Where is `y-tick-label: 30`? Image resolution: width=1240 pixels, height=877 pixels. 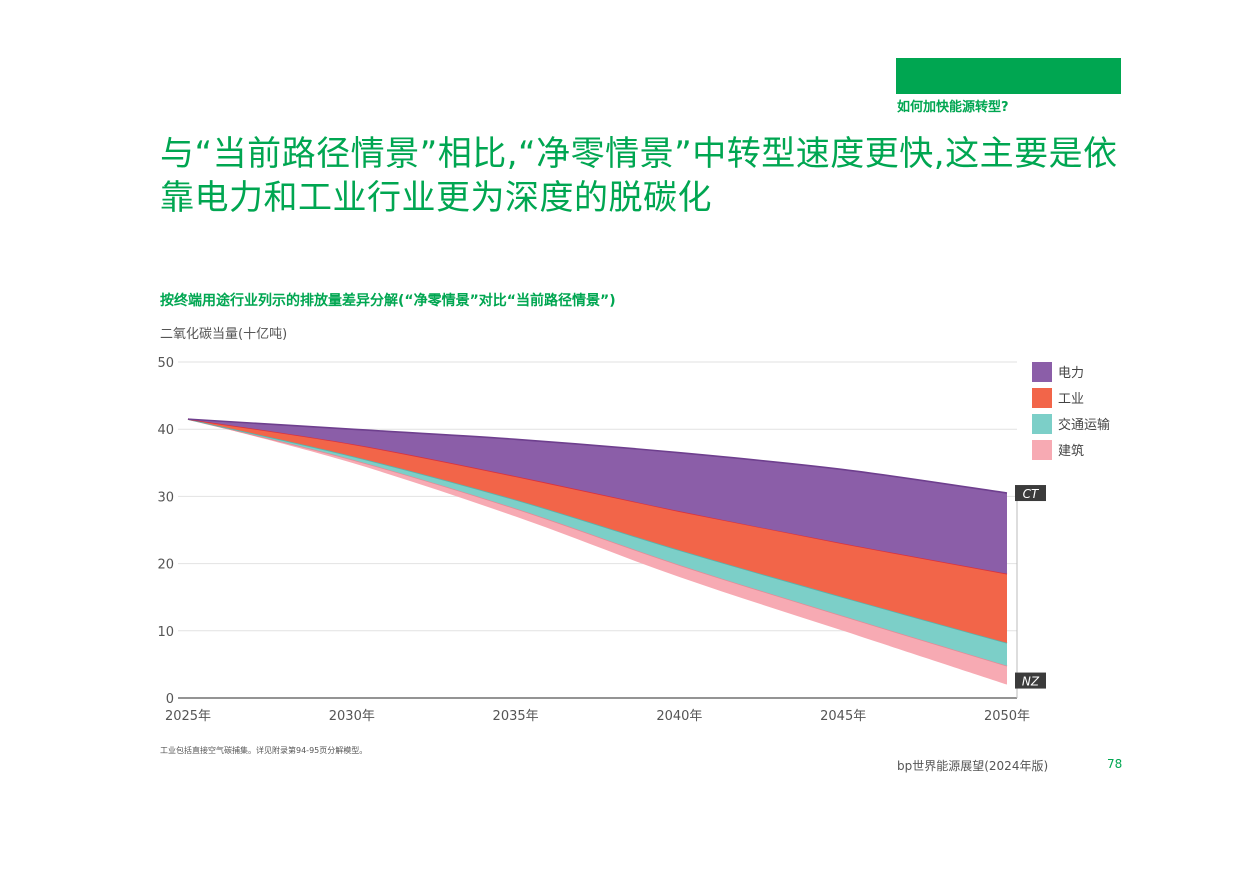
y-tick-label: 30 is located at coordinates (165, 497).